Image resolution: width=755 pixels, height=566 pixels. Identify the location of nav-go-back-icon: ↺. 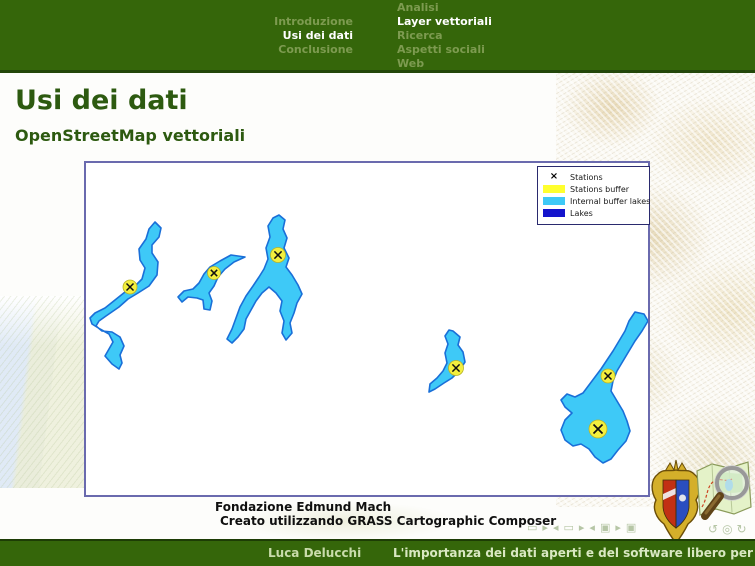
(713, 529).